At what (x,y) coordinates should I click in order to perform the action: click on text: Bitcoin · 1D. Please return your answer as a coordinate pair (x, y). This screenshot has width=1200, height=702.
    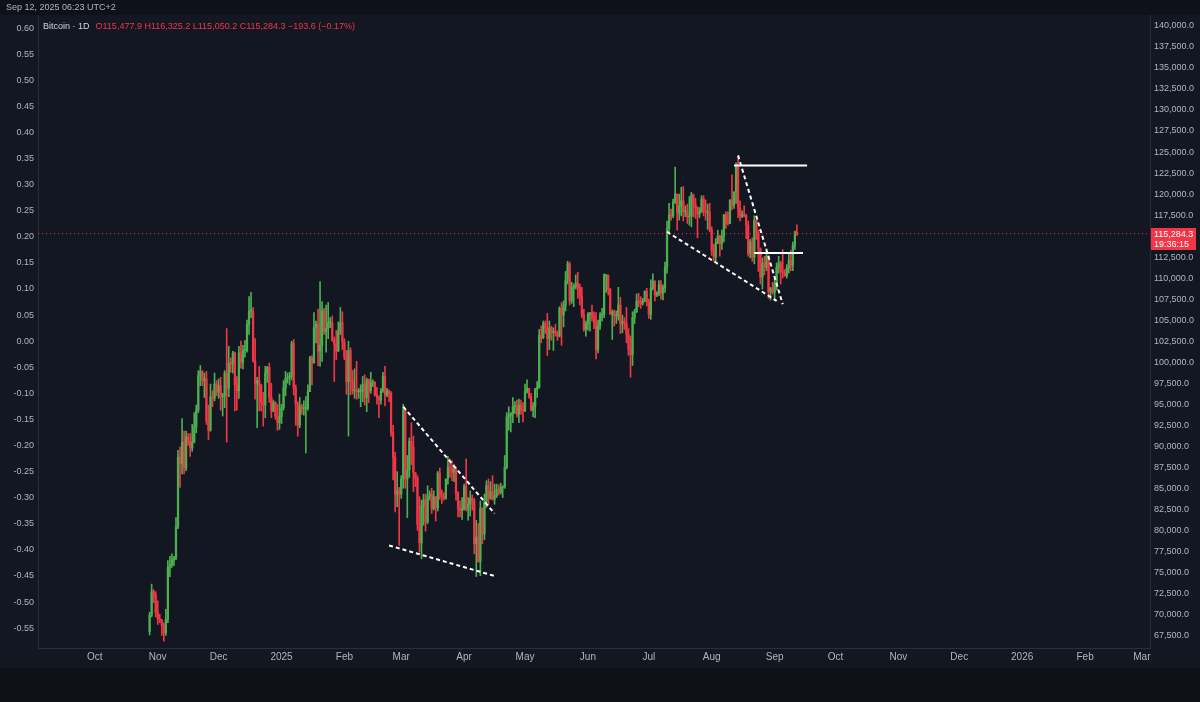
    Looking at the image, I should click on (66, 26).